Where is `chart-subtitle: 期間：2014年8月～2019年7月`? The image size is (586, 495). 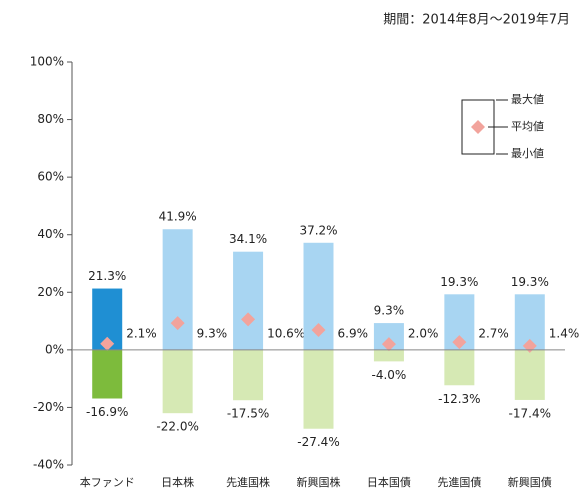
chart-subtitle: 期間：2014年8月～2019年7月 is located at coordinates (476, 20).